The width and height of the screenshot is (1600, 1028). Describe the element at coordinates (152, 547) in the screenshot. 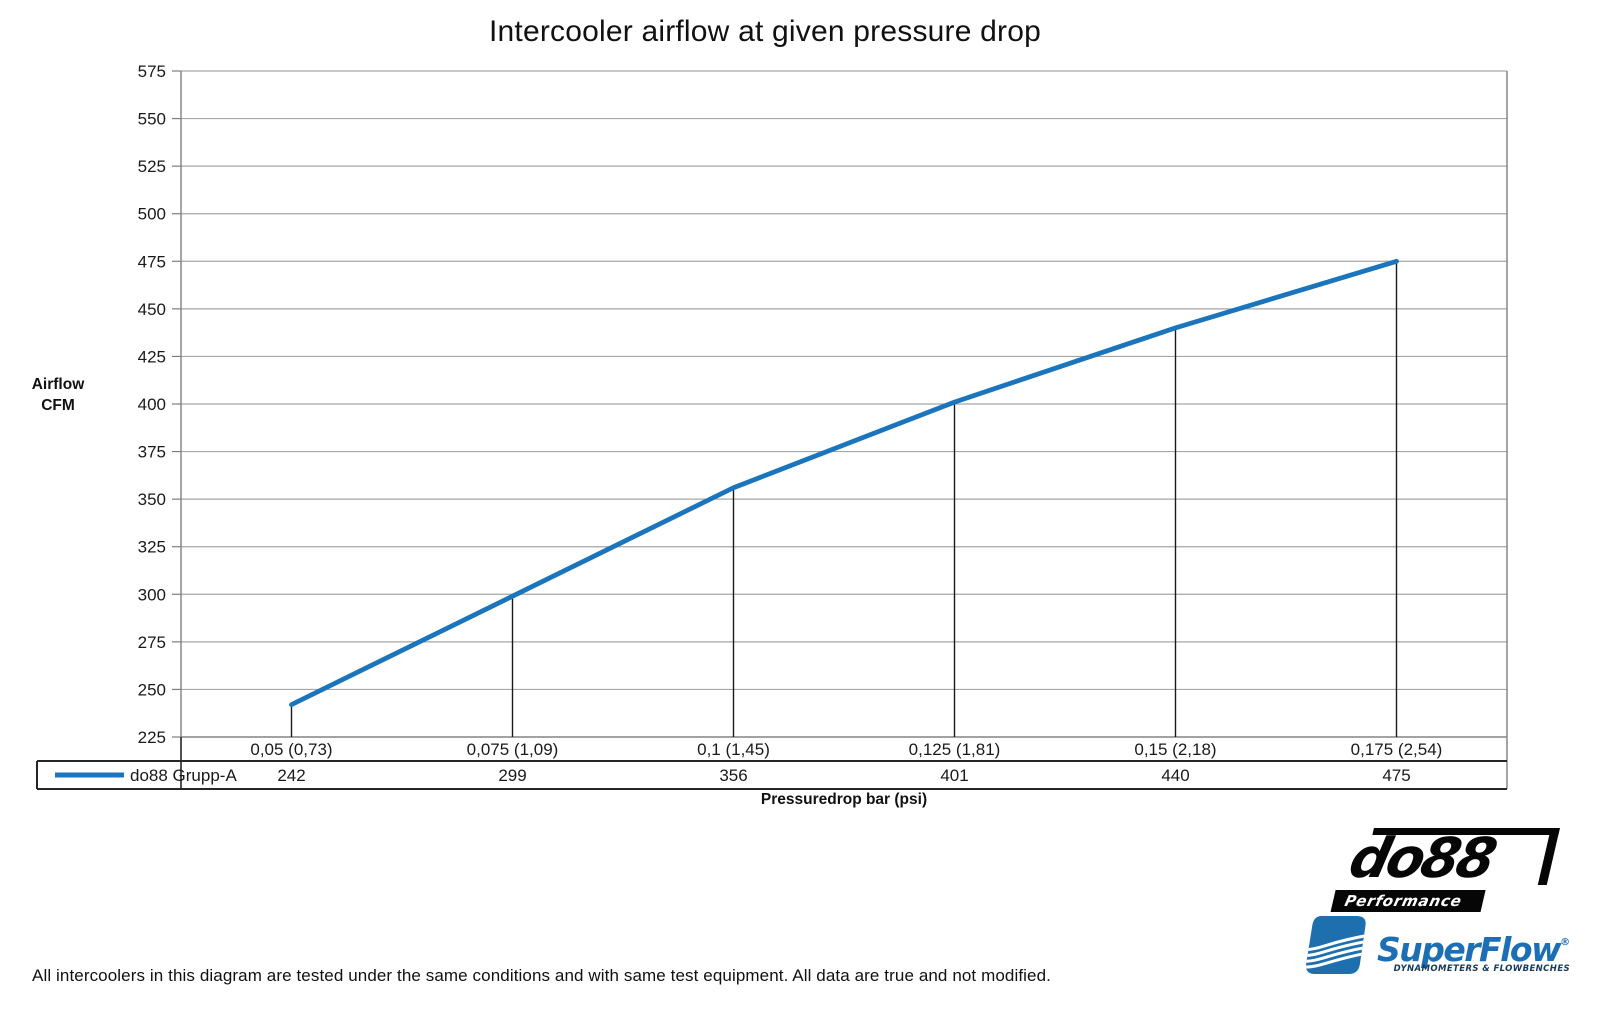

I see `y-tick-label: 325` at that location.